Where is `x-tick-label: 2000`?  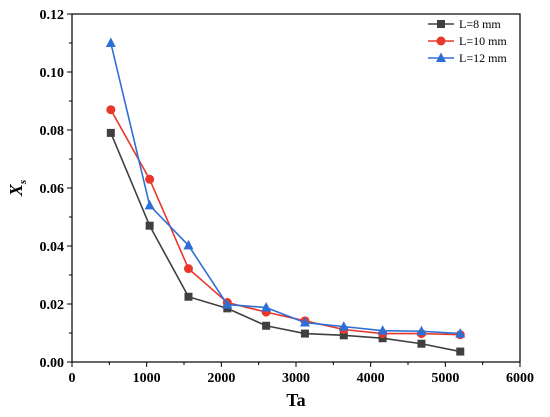 x-tick-label: 2000 is located at coordinates (221, 378).